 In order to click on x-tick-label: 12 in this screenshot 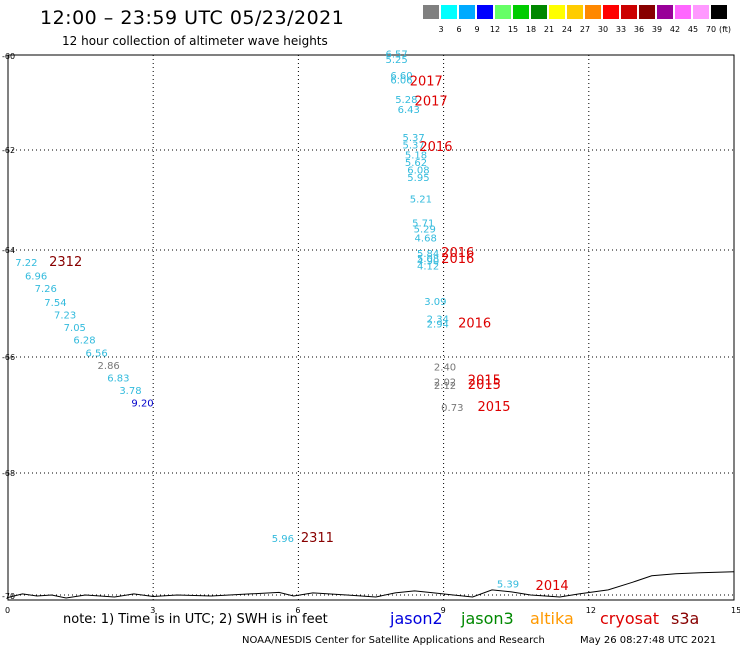, I will do `click(591, 610)`.